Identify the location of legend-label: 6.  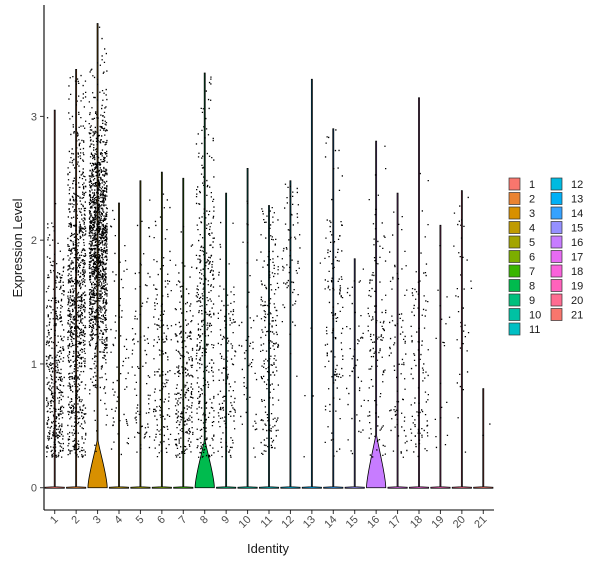
(532, 258).